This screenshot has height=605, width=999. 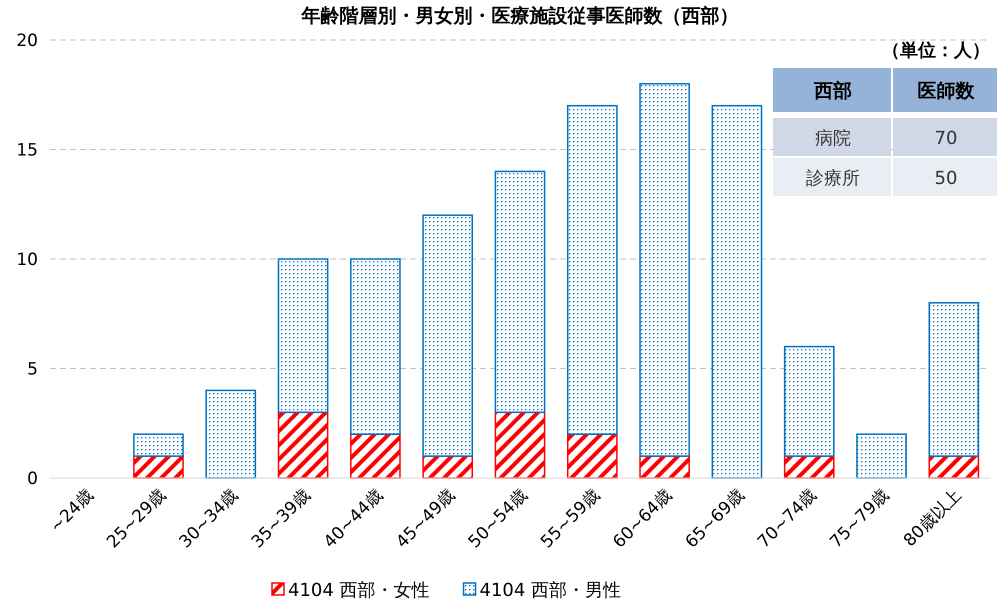 What do you see at coordinates (832, 91) in the screenshot?
I see `annotation: 西部` at bounding box center [832, 91].